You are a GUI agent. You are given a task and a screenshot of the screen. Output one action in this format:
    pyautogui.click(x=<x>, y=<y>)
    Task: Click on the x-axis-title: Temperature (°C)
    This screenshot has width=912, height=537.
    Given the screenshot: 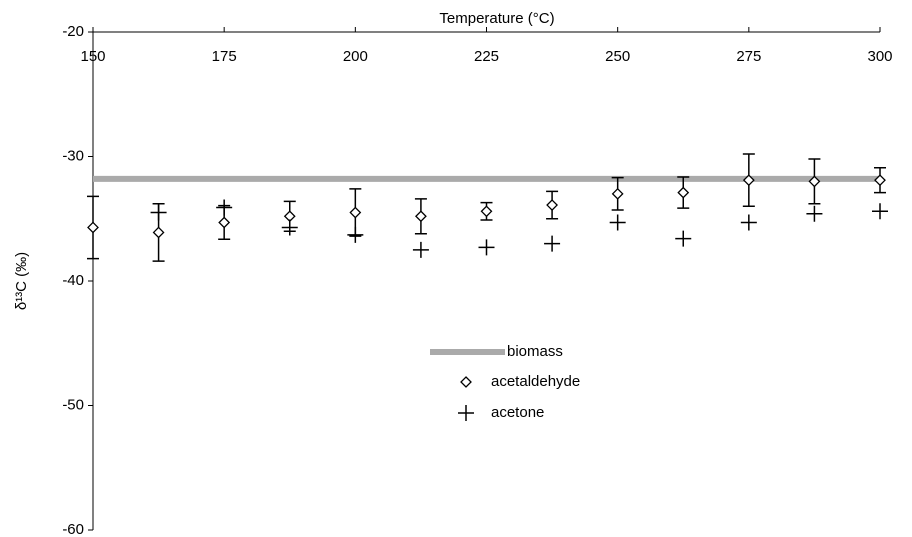 What is the action you would take?
    pyautogui.click(x=496, y=18)
    